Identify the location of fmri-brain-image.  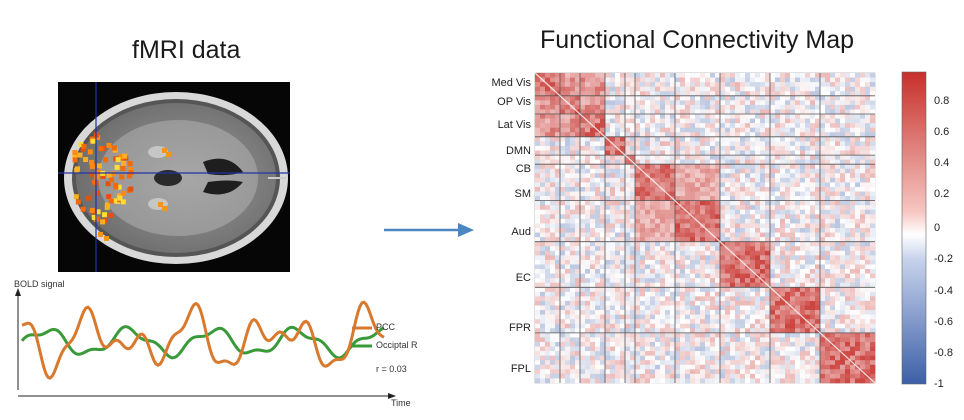
(174, 177).